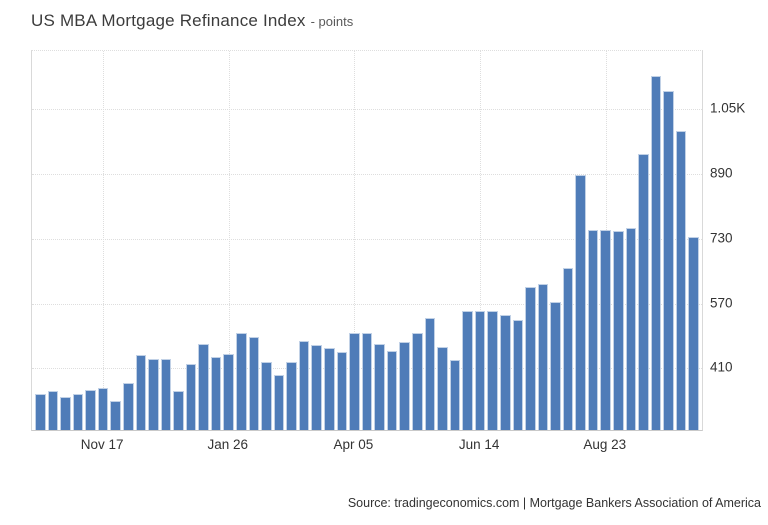 Image resolution: width=768 pixels, height=525 pixels. What do you see at coordinates (168, 20) in the screenshot?
I see `chart-title: US MBA Mortgage Refinance Index` at bounding box center [168, 20].